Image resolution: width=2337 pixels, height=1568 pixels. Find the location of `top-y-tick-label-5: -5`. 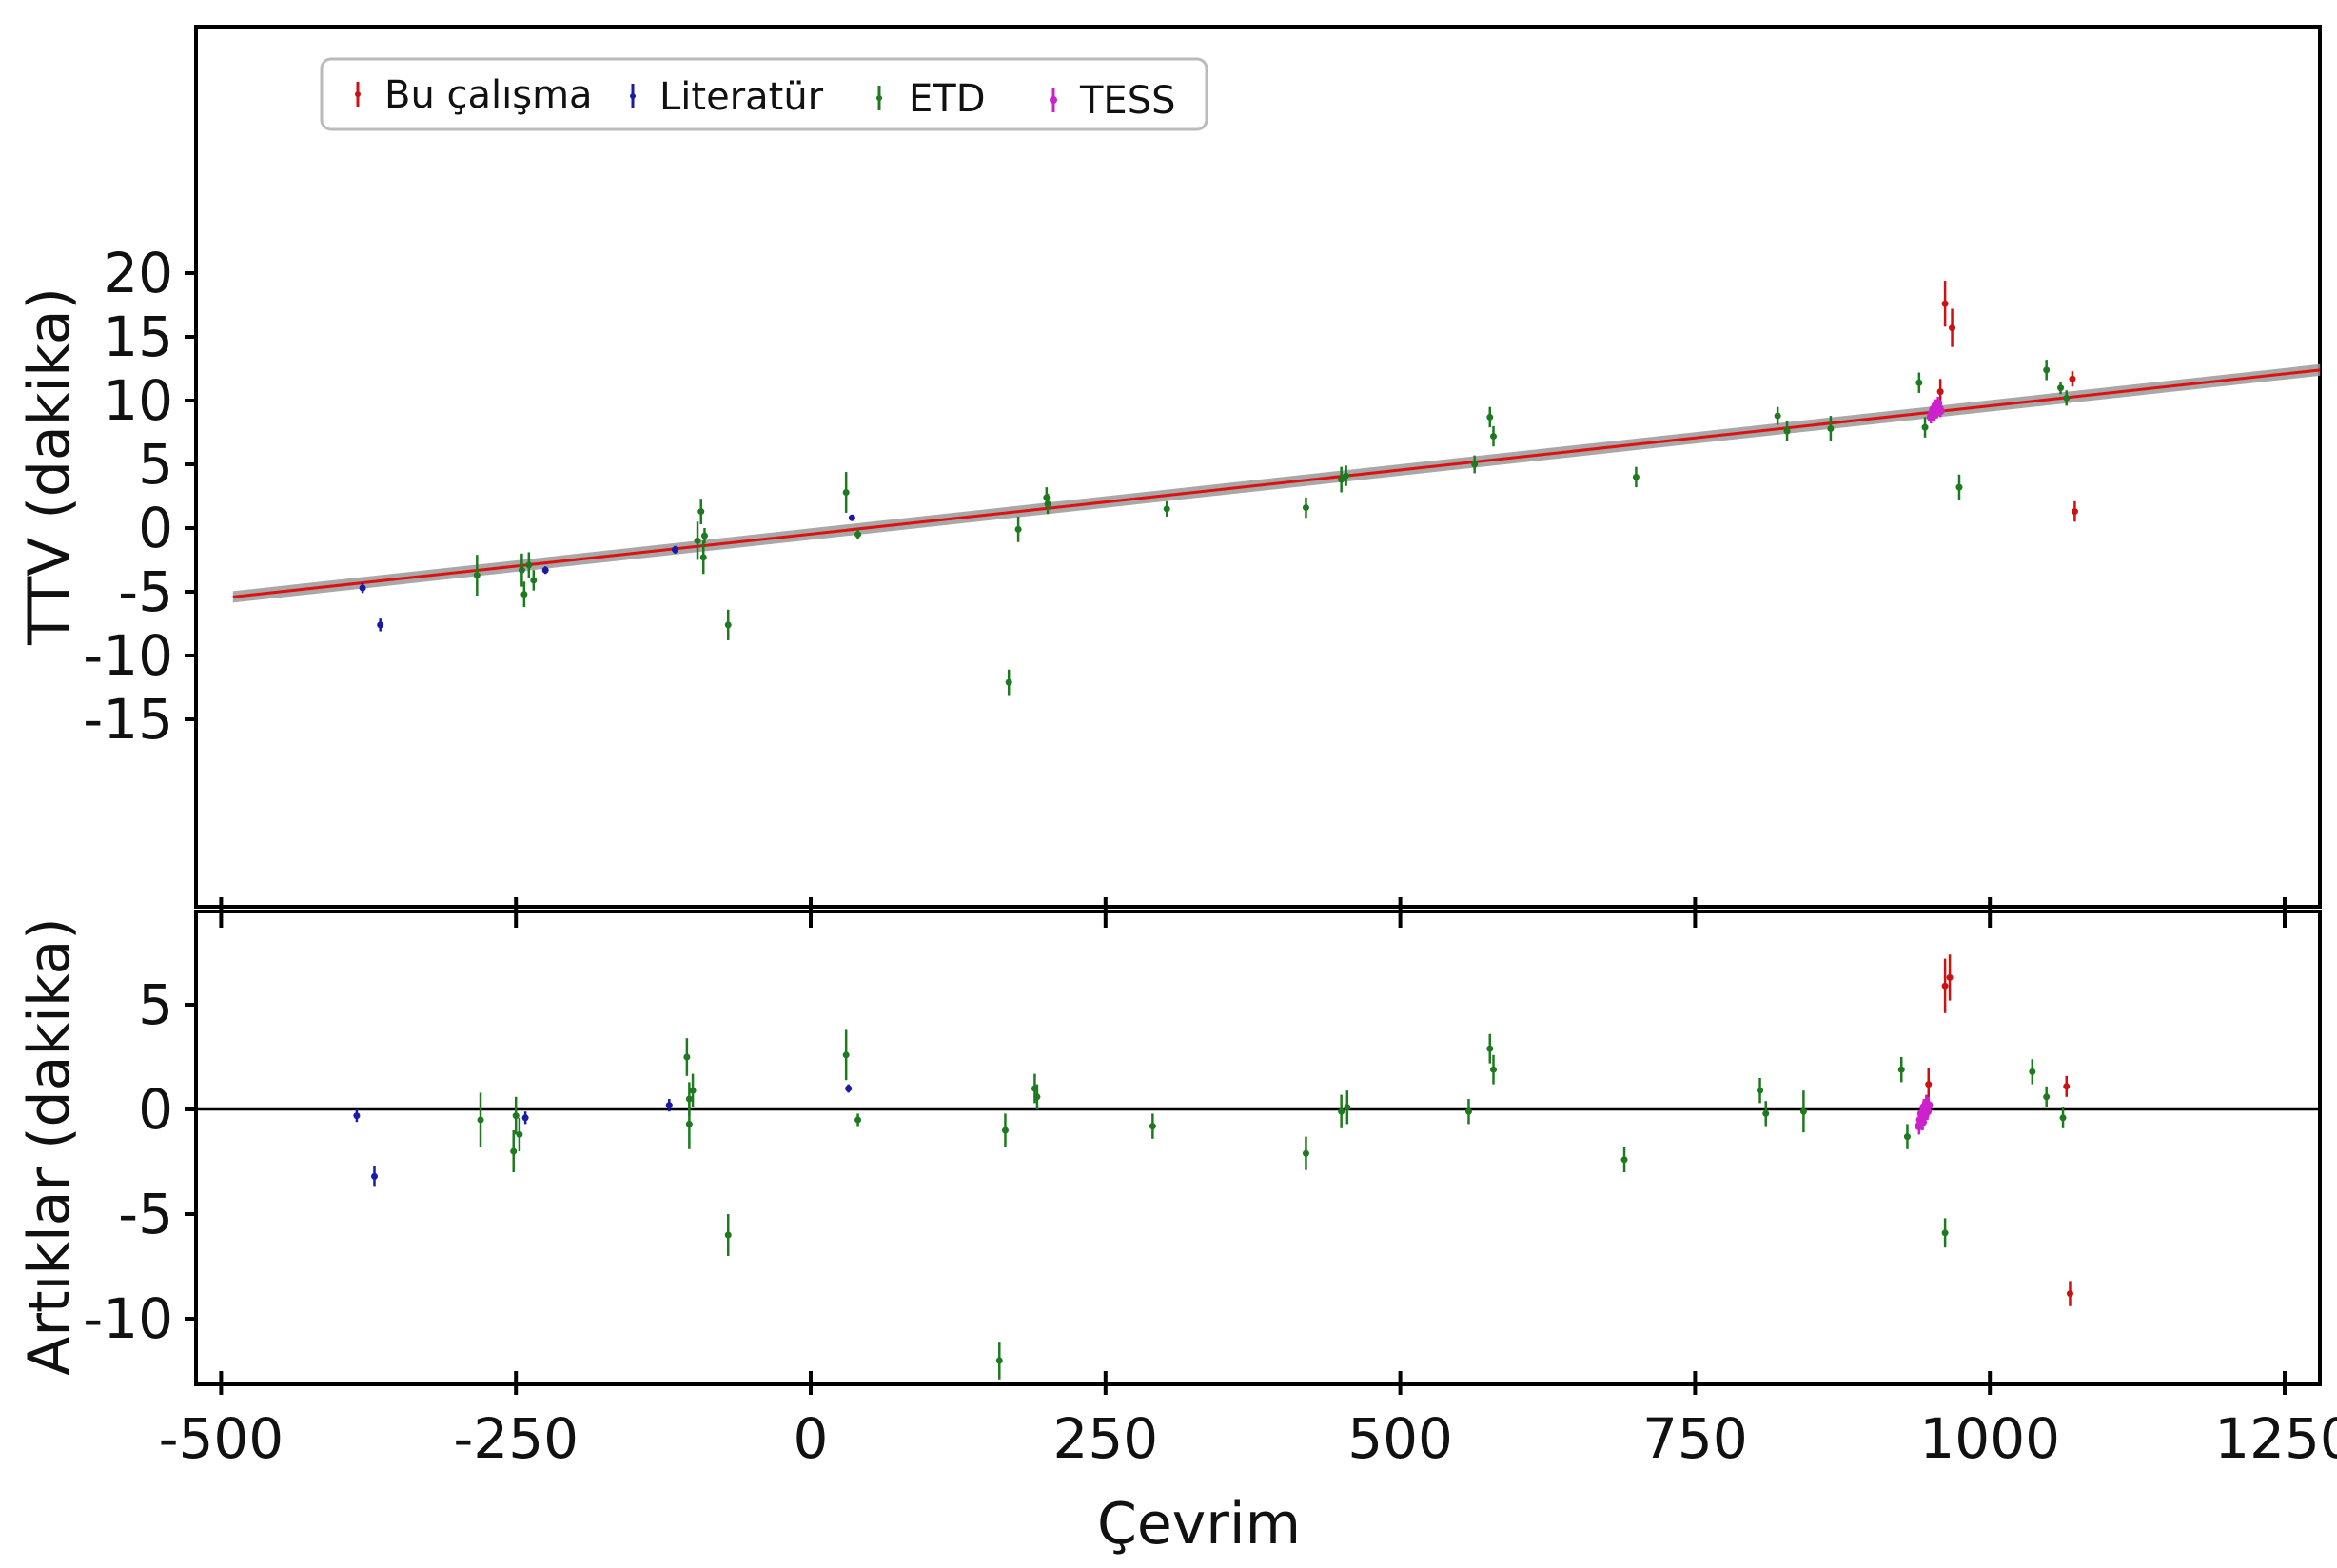

top-y-tick-label-5: -5 is located at coordinates (146, 591).